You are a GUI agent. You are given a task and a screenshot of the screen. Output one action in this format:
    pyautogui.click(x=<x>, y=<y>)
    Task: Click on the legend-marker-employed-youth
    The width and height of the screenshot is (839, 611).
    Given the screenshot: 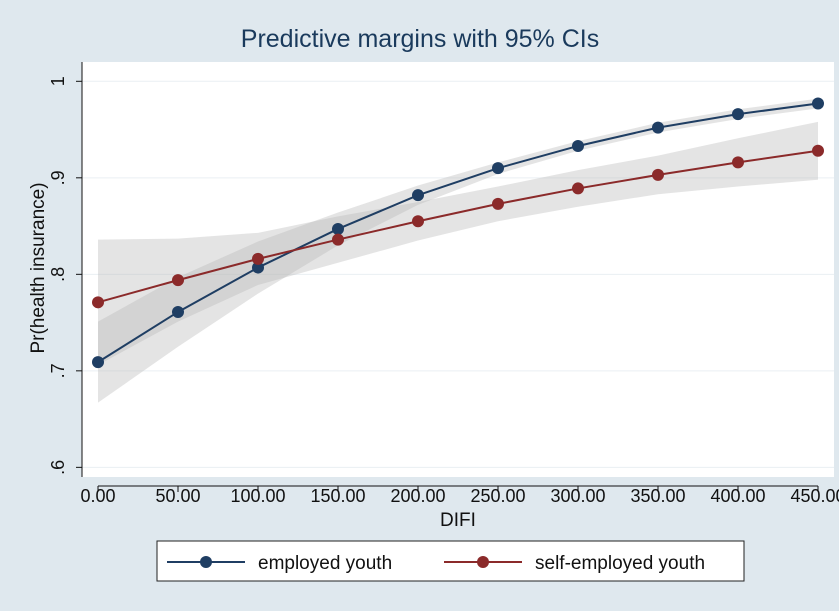 What is the action you would take?
    pyautogui.click(x=206, y=562)
    